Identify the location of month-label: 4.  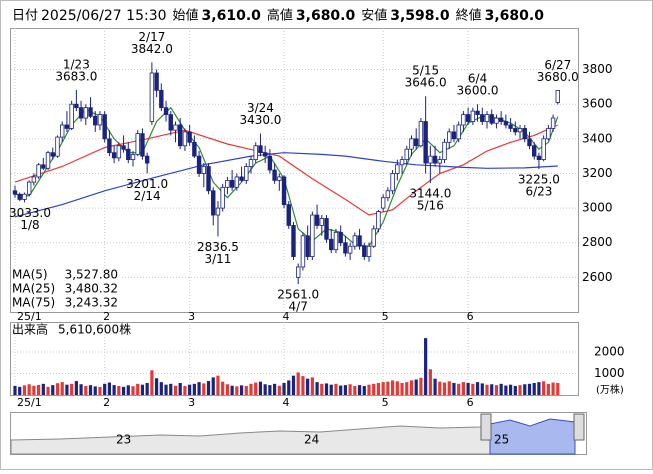
(286, 402).